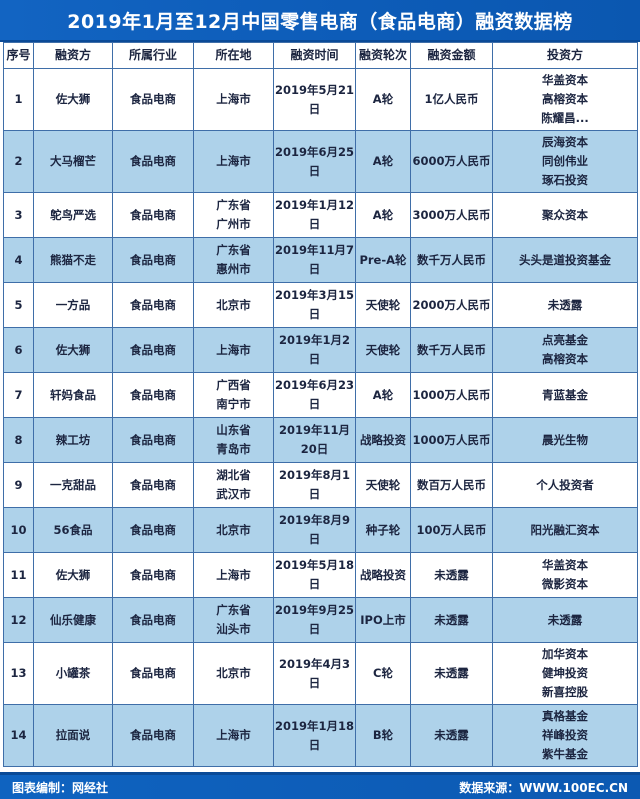 This screenshot has width=640, height=799. I want to click on cell-amount: 数千万人民币, so click(451, 350).